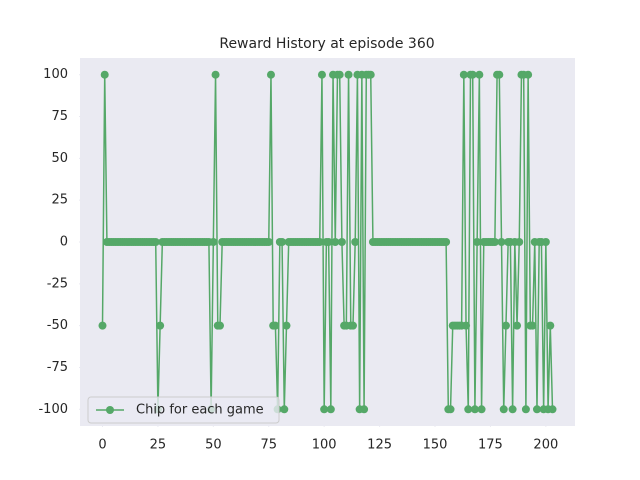  What do you see at coordinates (53, 409) in the screenshot?
I see `y-tick-label: -100` at bounding box center [53, 409].